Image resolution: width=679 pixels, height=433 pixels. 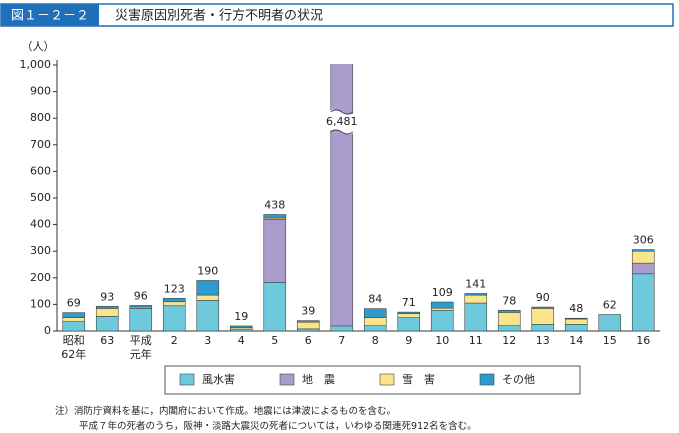 I want to click on y-unit: （人）, so click(x=38, y=46).